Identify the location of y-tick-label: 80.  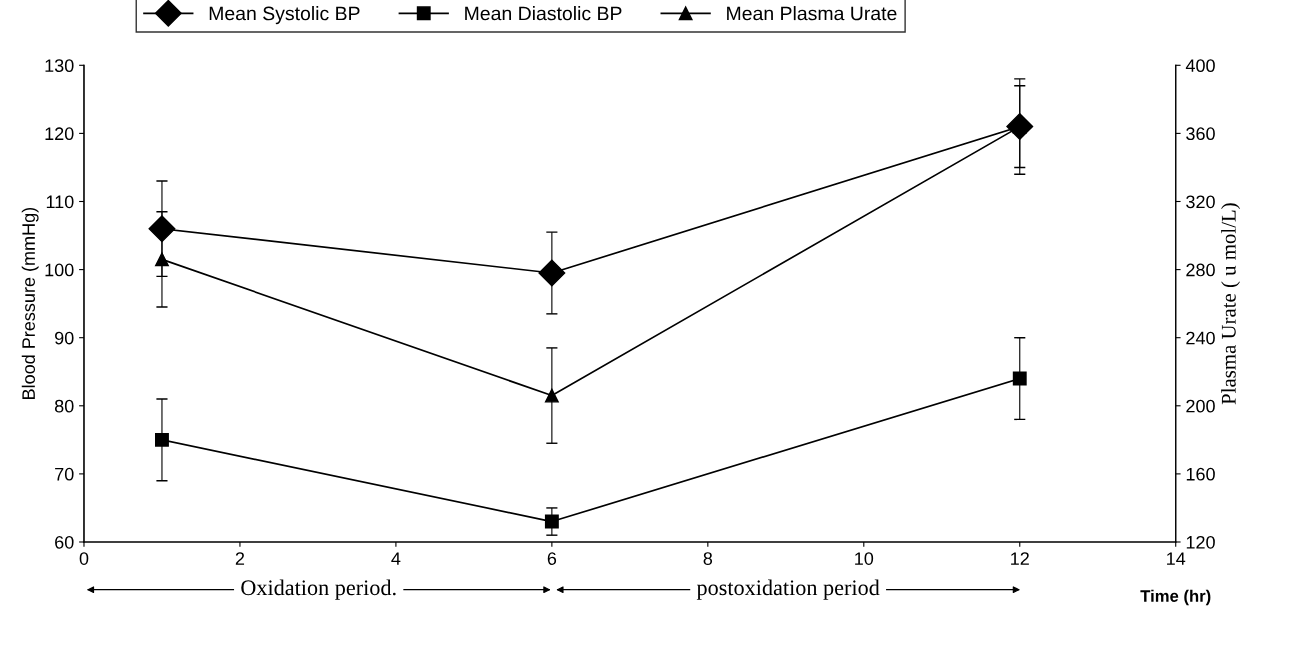
(64, 406).